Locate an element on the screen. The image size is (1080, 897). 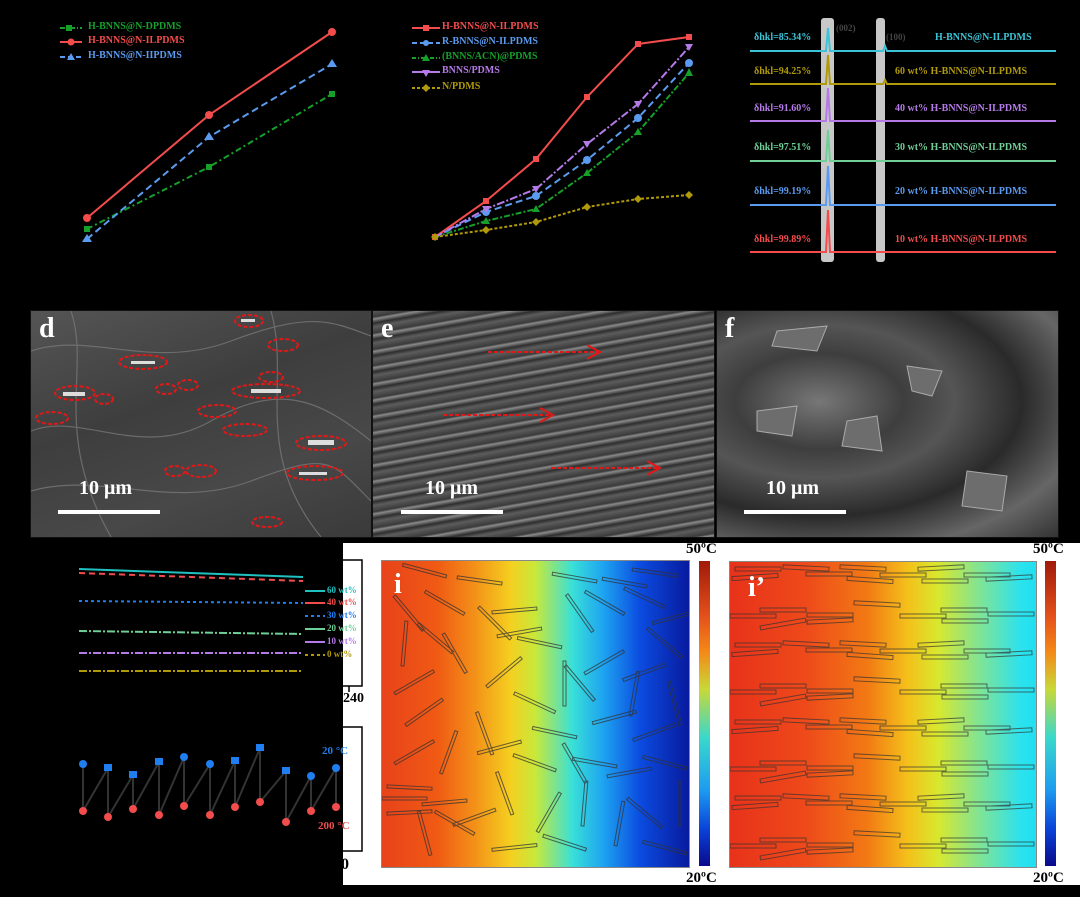
sem-image-f: f 10 μm is located at coordinates (887, 424).